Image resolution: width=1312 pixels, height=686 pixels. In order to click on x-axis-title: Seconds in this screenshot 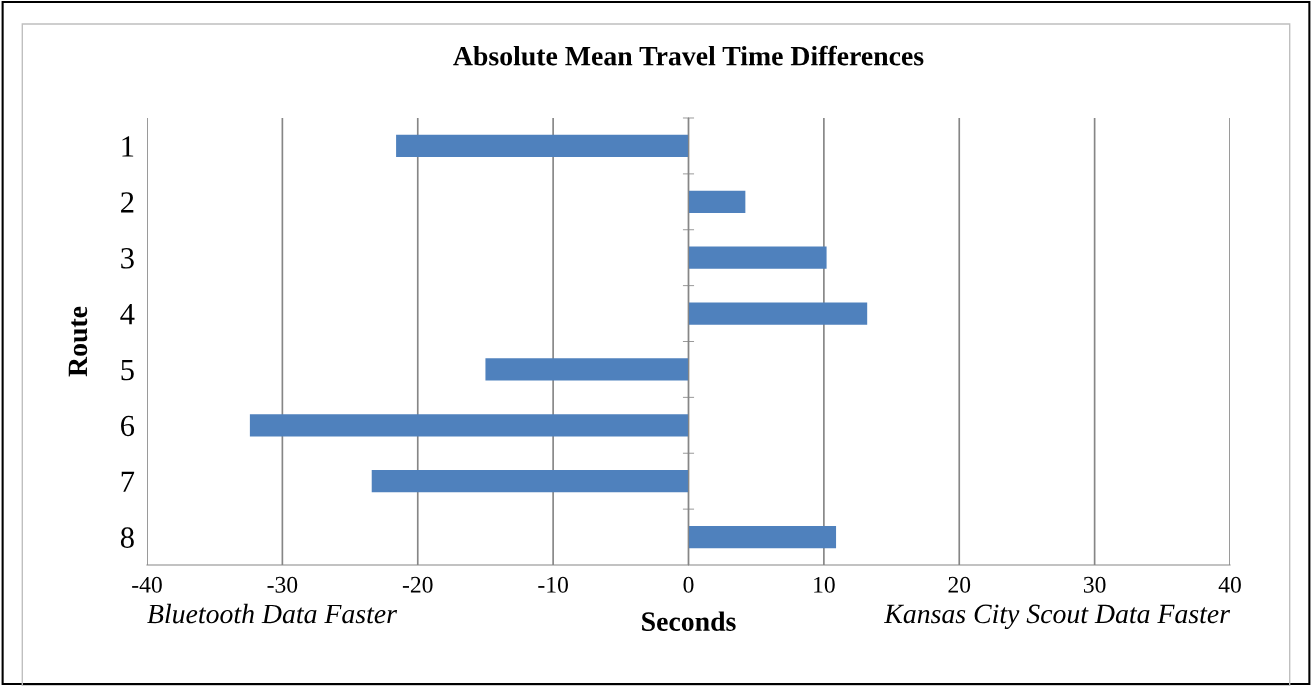, I will do `click(689, 621)`.